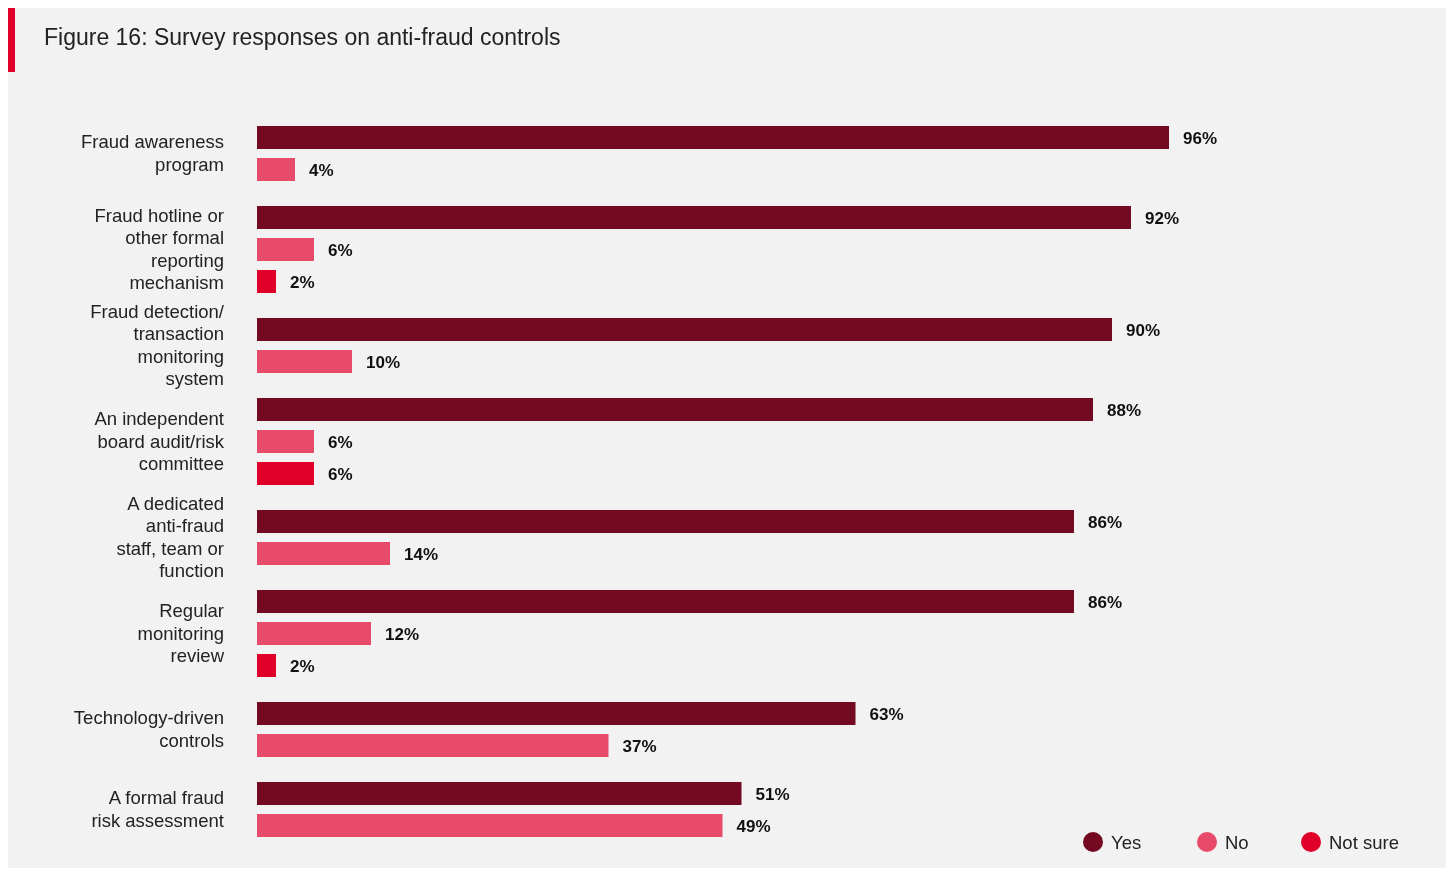 This screenshot has height=876, width=1454. Describe the element at coordinates (302, 37) in the screenshot. I see `chart-title: Figure 16: Survey responses on anti-fraud controls` at that location.